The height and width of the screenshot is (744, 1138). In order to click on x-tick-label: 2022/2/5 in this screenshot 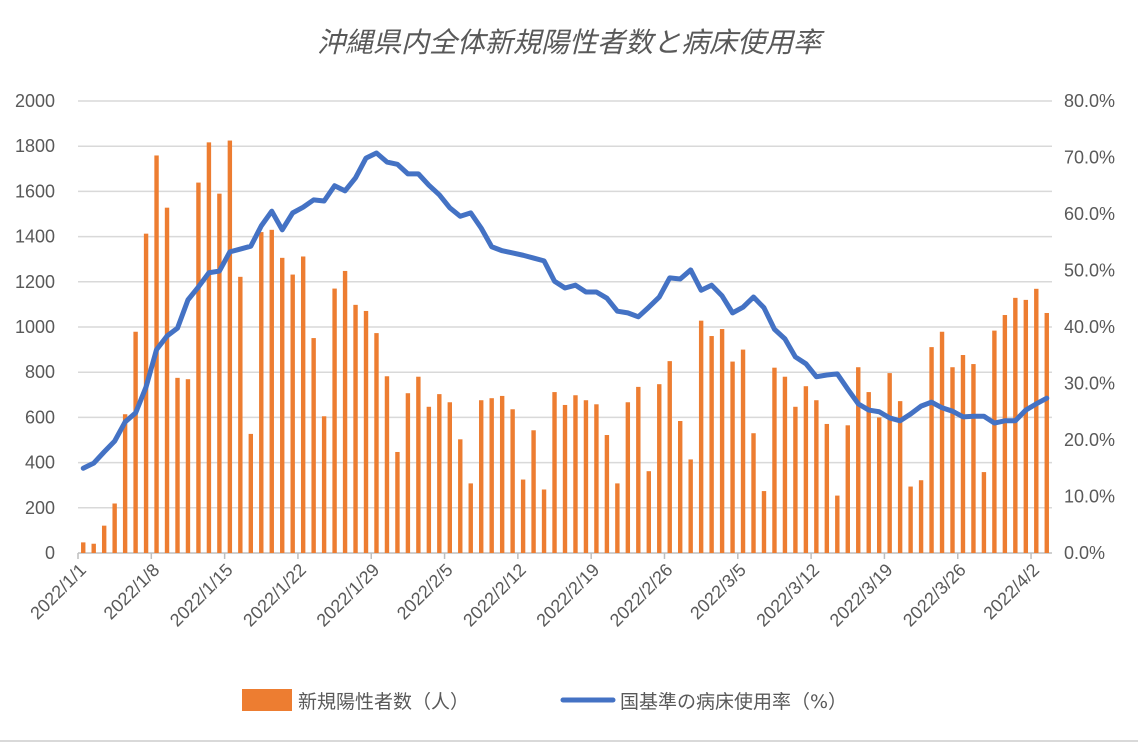, I will do `click(425, 592)`.